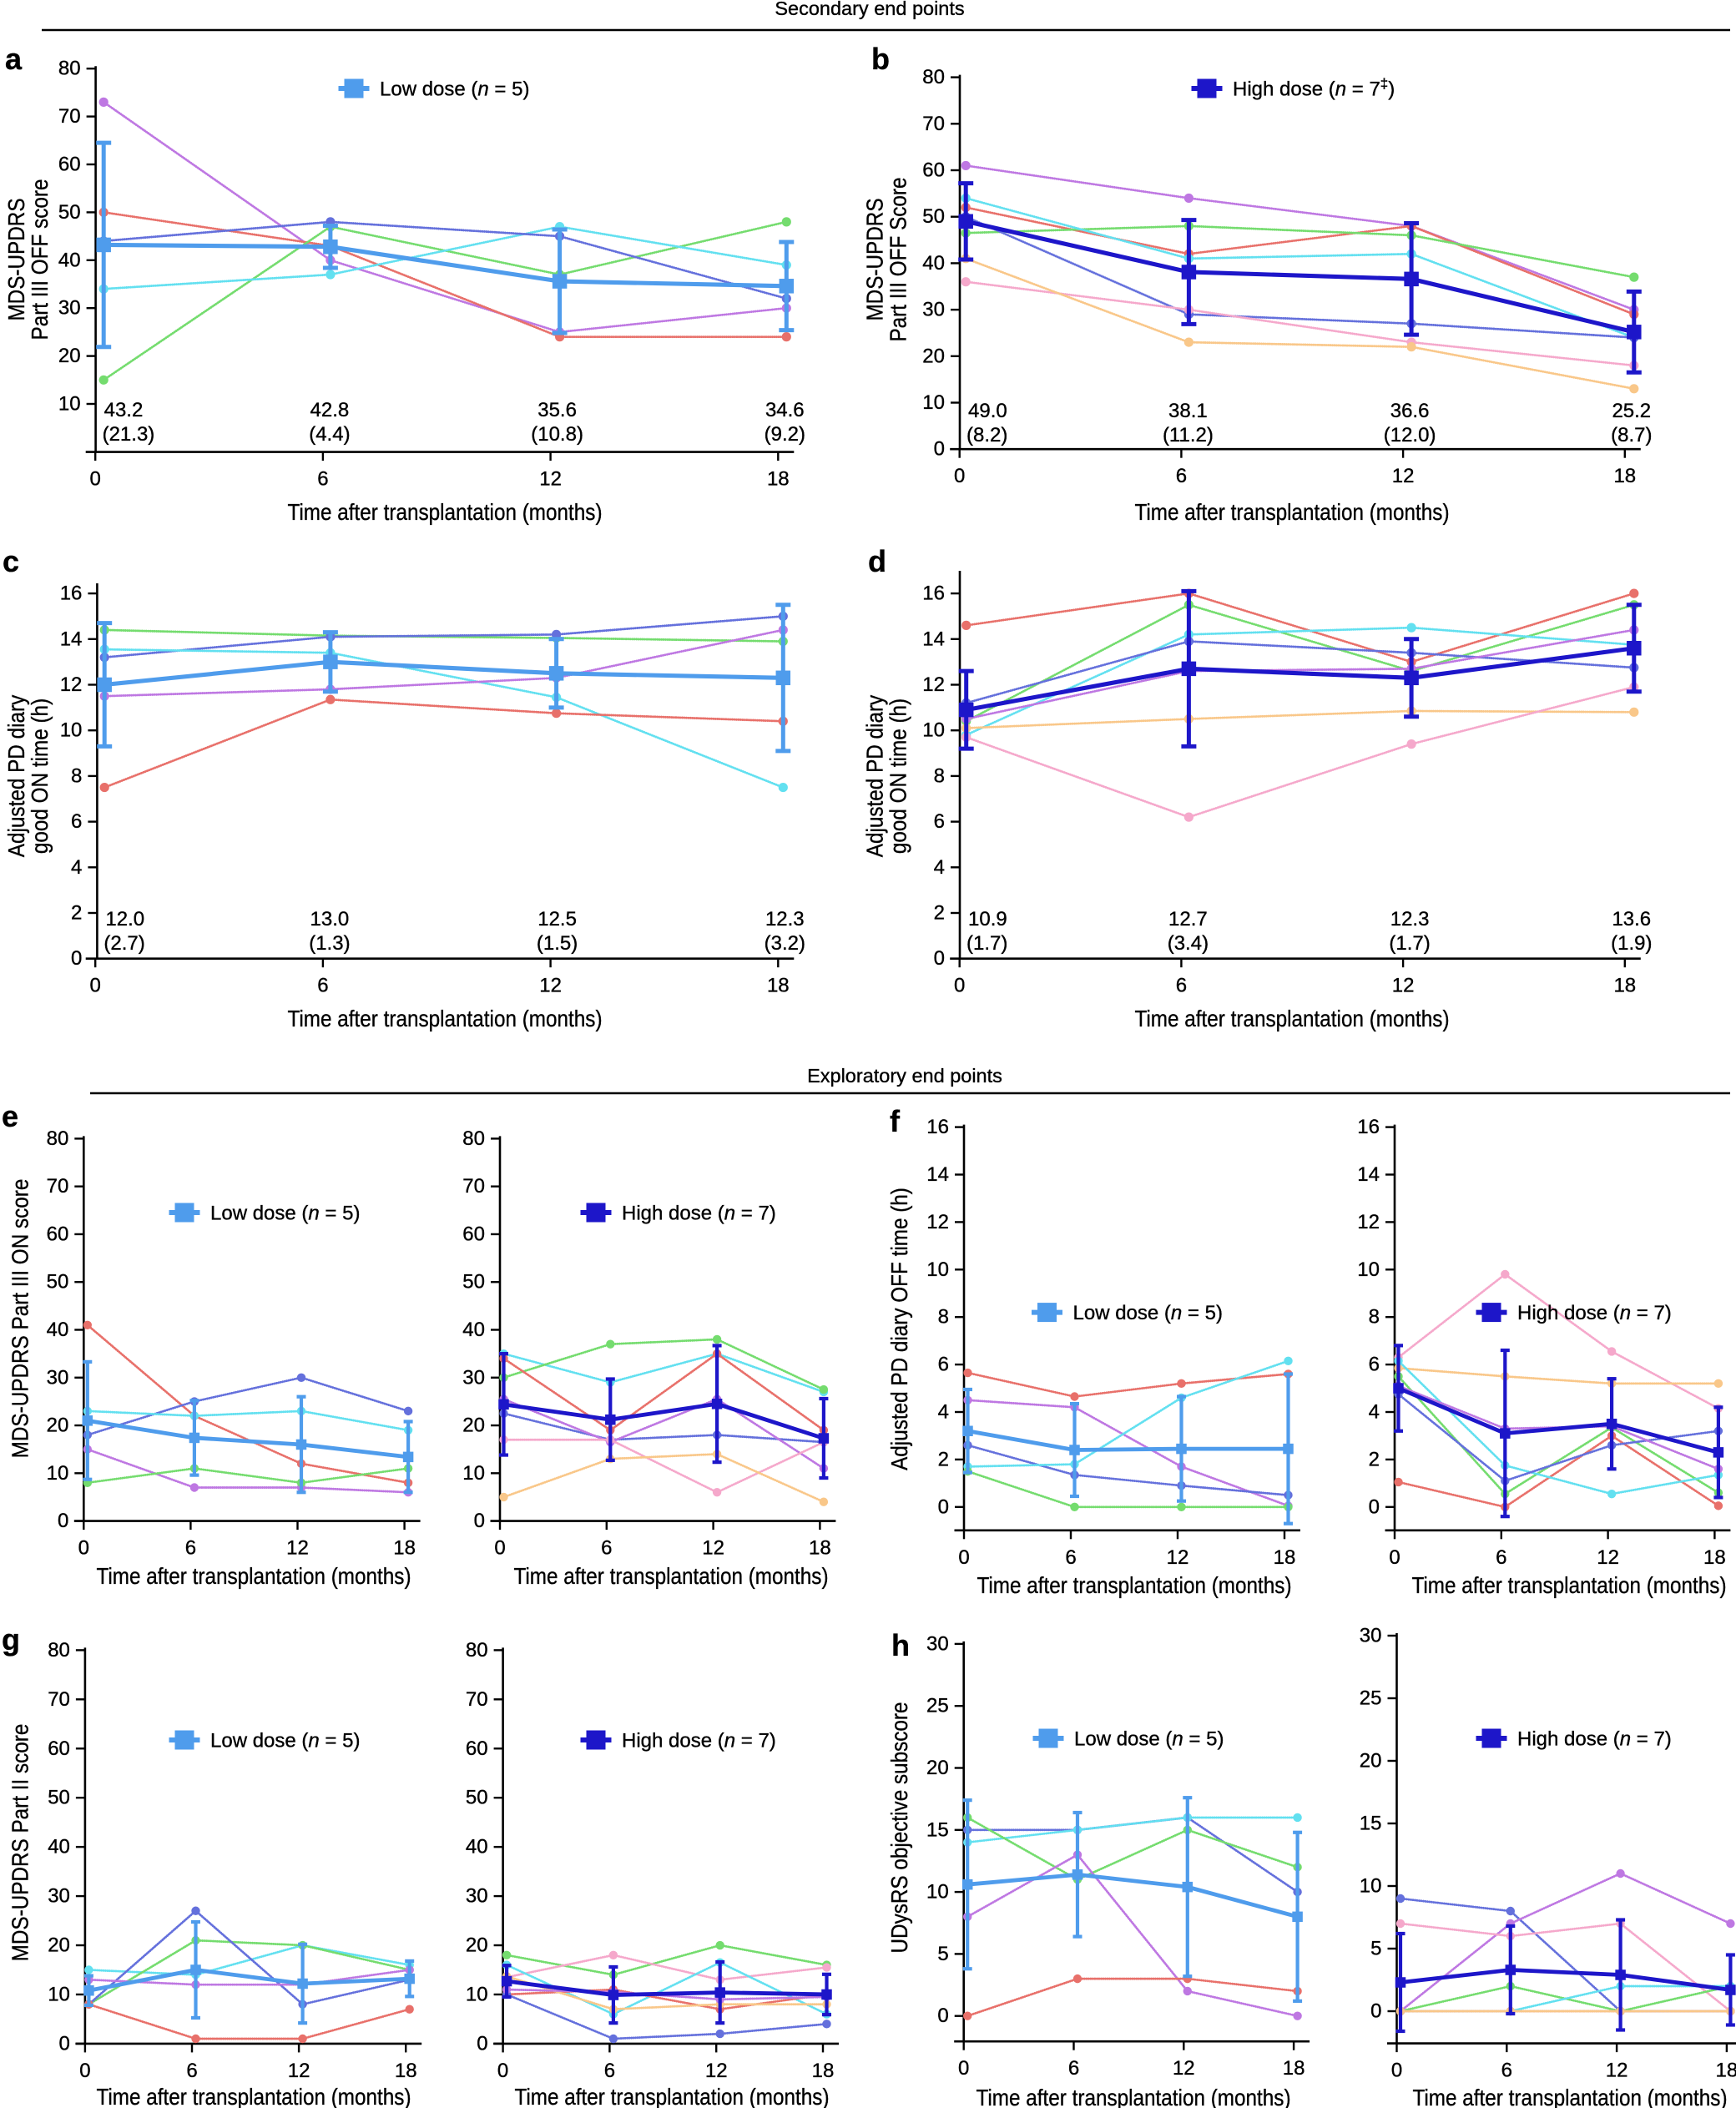 The image size is (1736, 2108). Describe the element at coordinates (1410, 411) in the screenshot. I see `svg-text: 36.6` at that location.